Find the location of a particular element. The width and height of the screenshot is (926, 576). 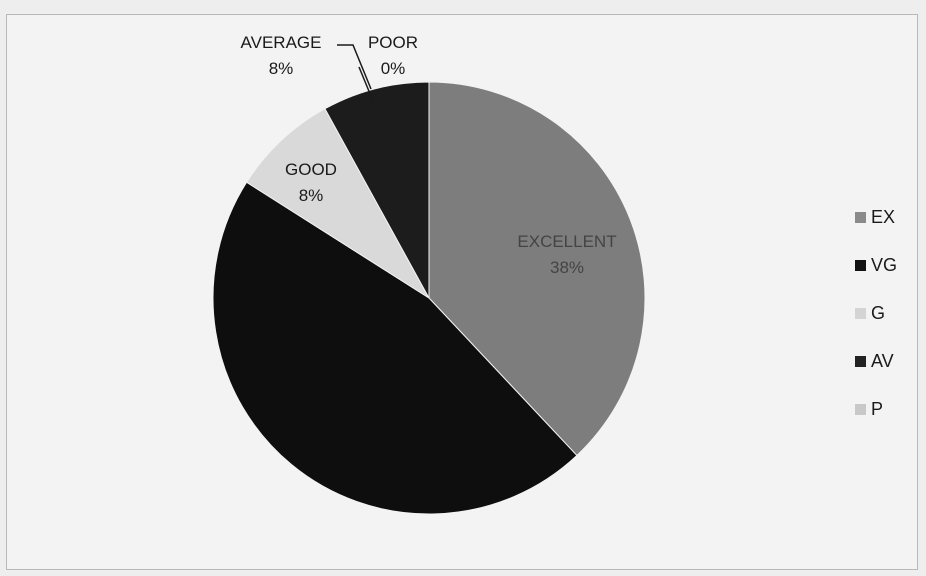

legend-item-ex: EX is located at coordinates (887, 217).